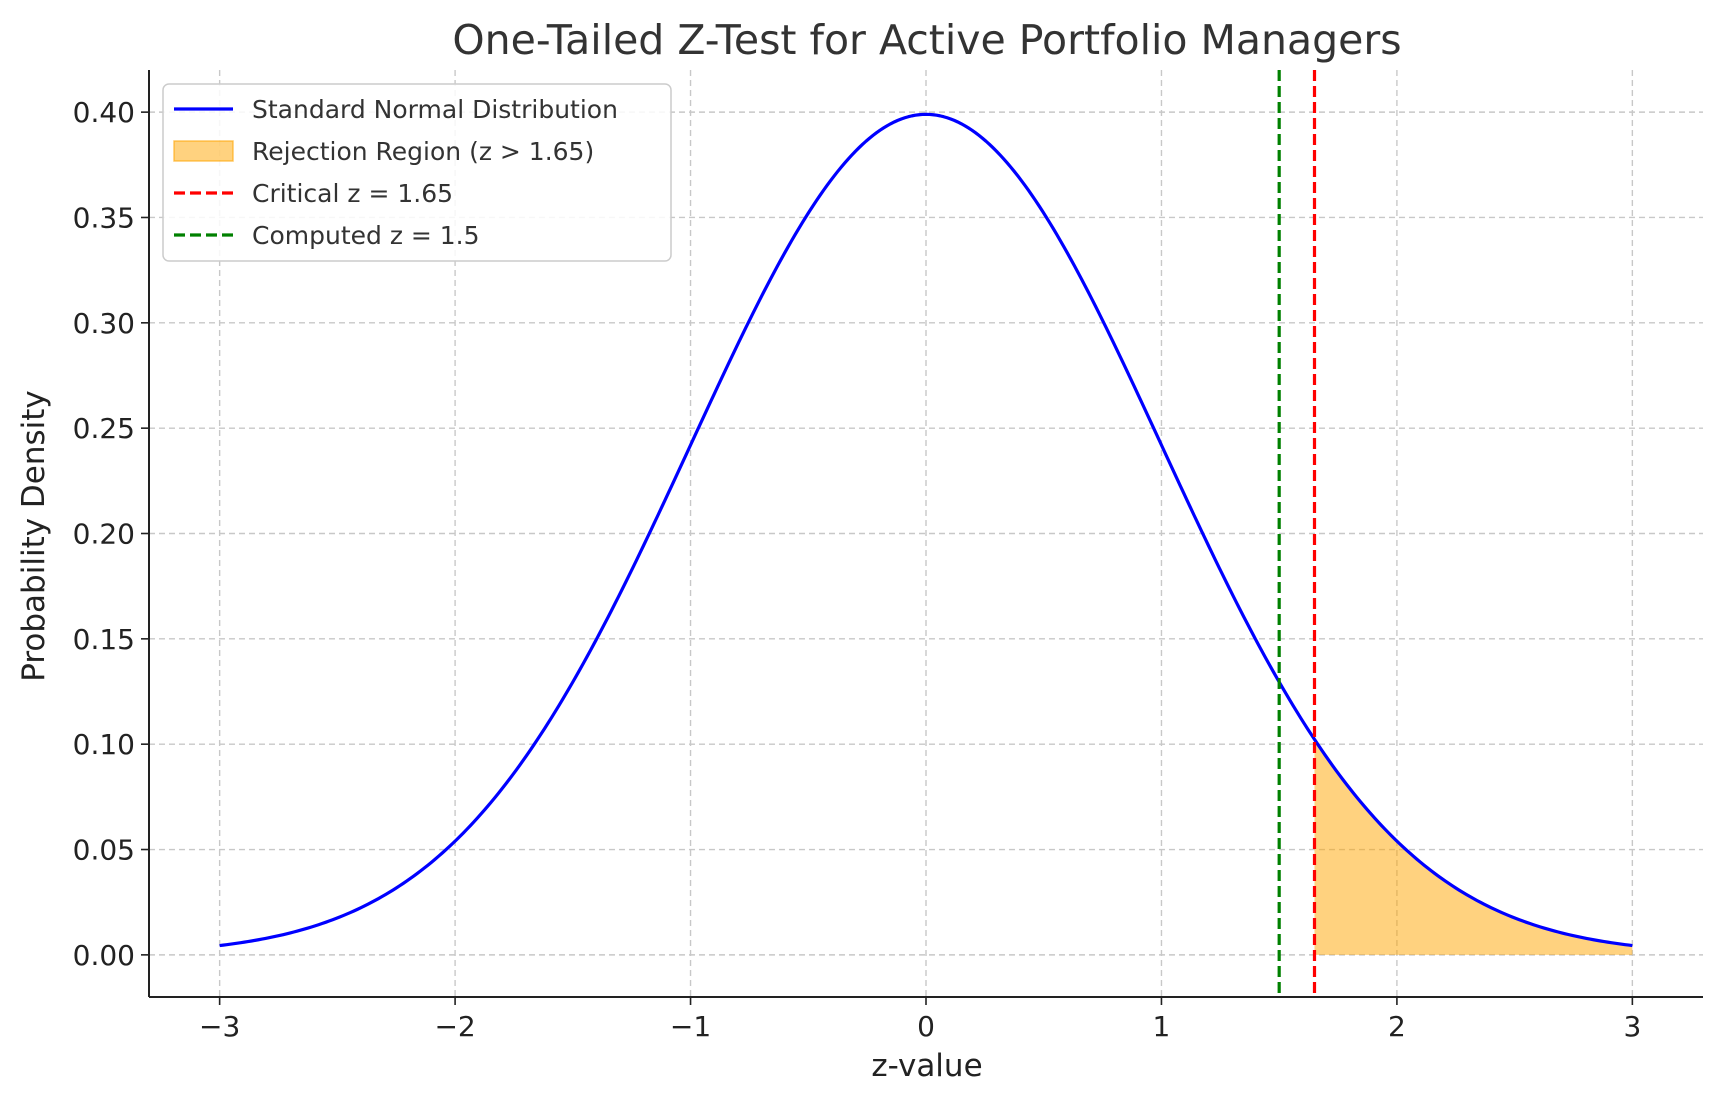 The image size is (1718, 1101). Describe the element at coordinates (454, 1026) in the screenshot. I see `x-tick-label: −2` at that location.